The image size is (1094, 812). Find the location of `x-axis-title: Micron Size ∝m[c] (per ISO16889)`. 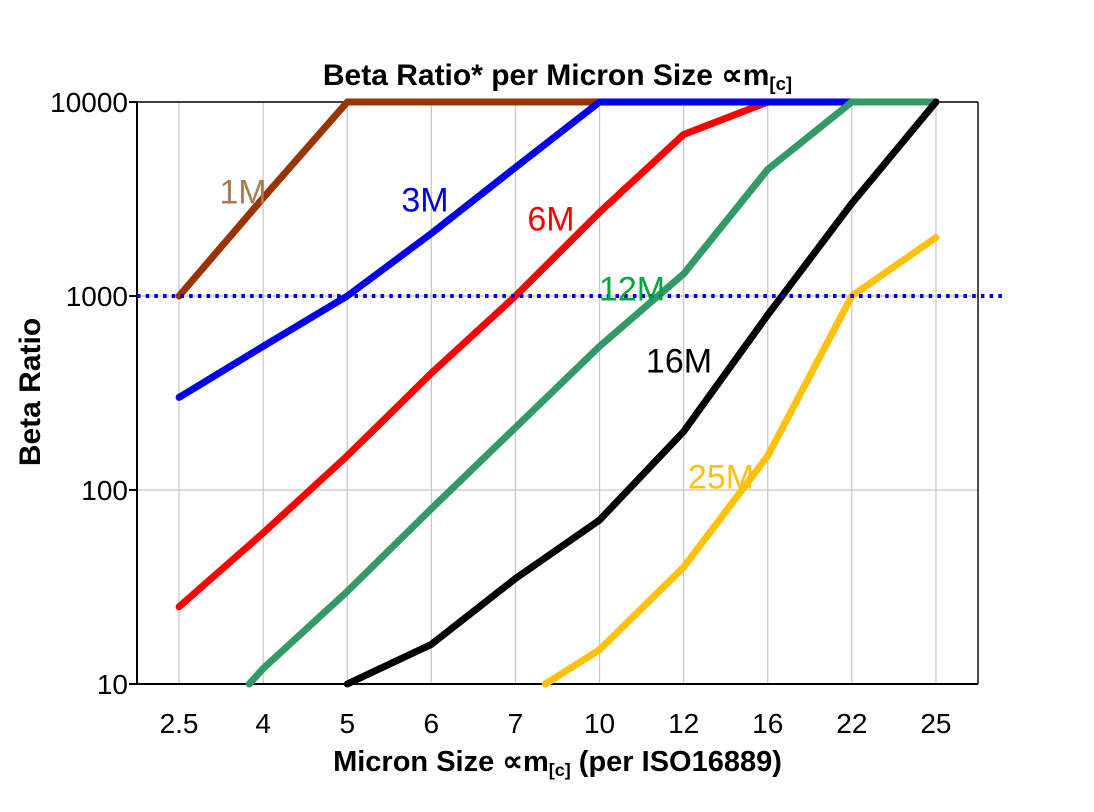

x-axis-title: Micron Size ∝m[c] (per ISO16889) is located at coordinates (557, 762).